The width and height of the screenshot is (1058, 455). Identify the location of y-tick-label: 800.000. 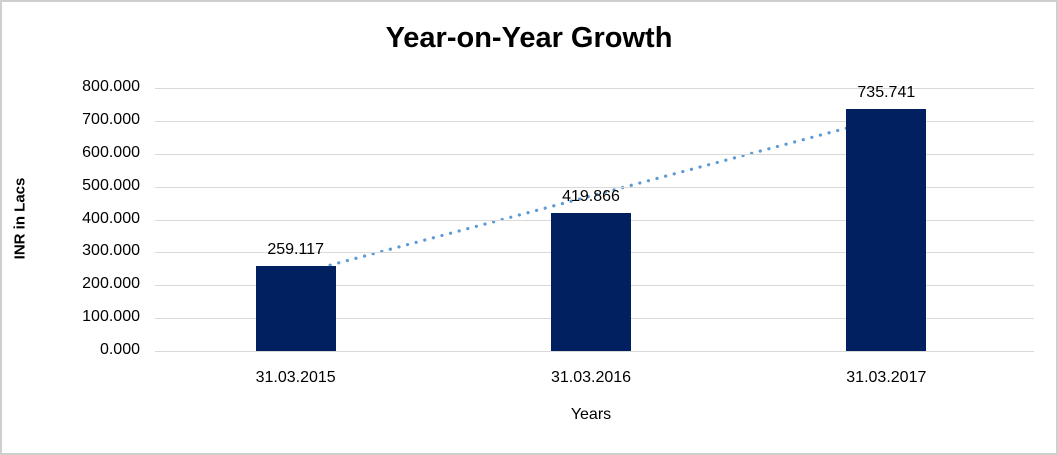
(111, 86).